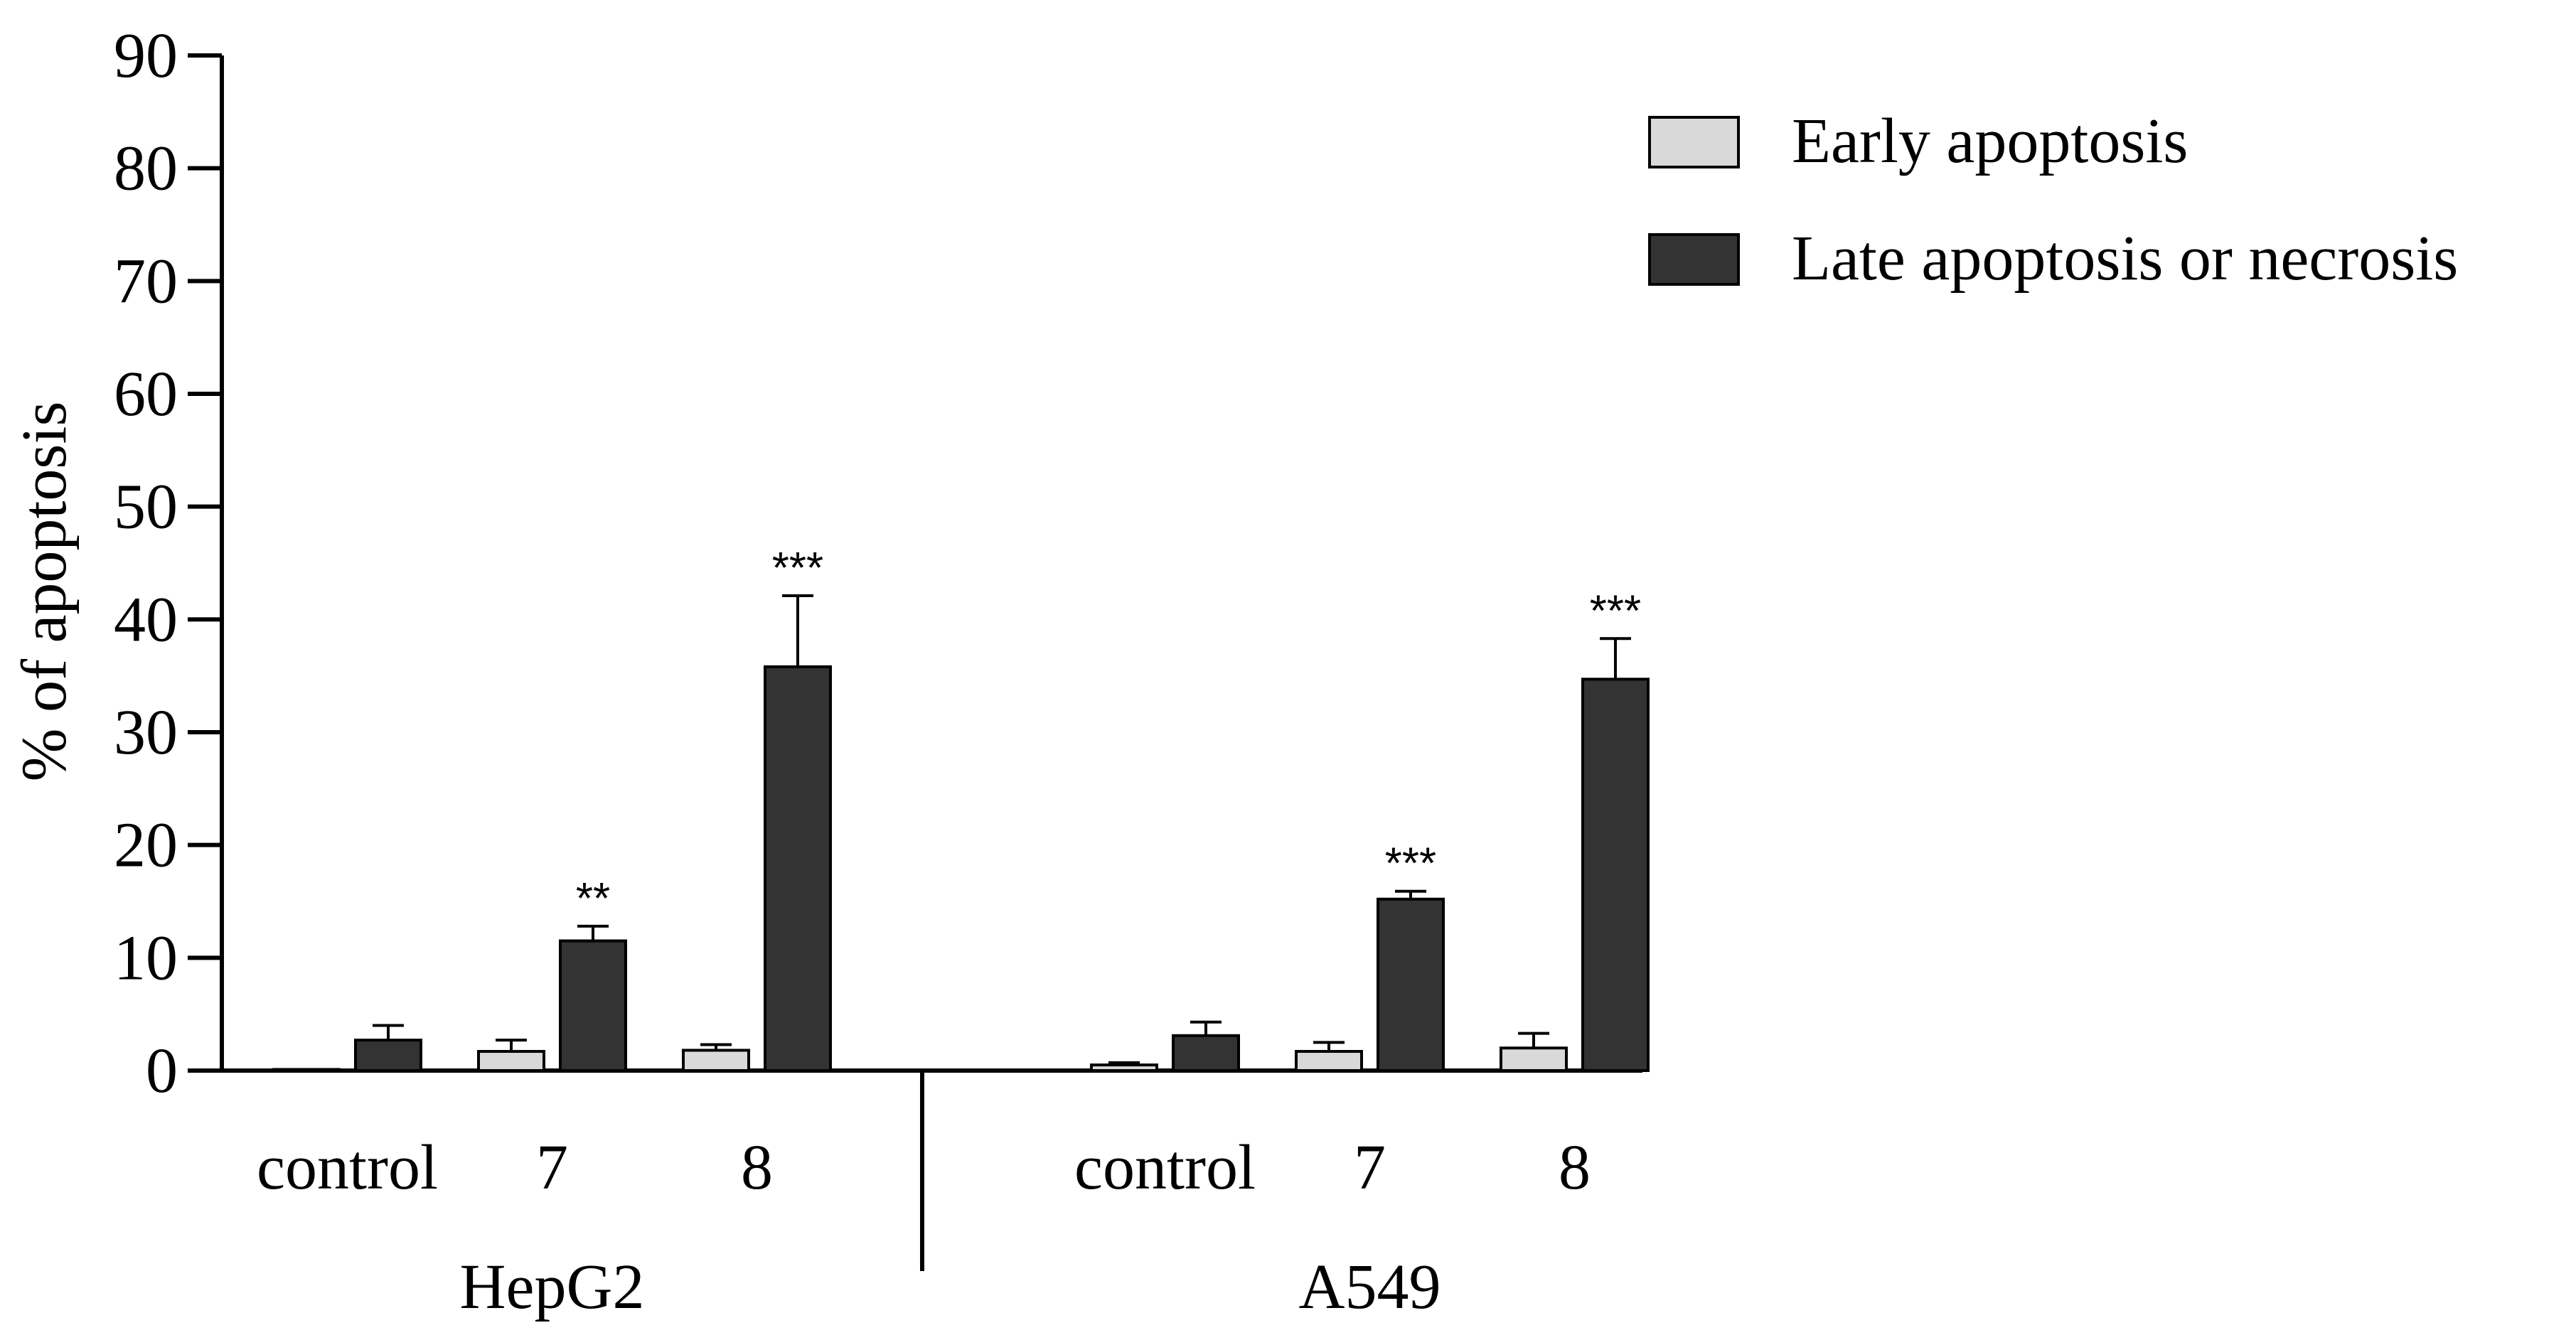  I want to click on legend-label: Early apoptosis, so click(1990, 141).